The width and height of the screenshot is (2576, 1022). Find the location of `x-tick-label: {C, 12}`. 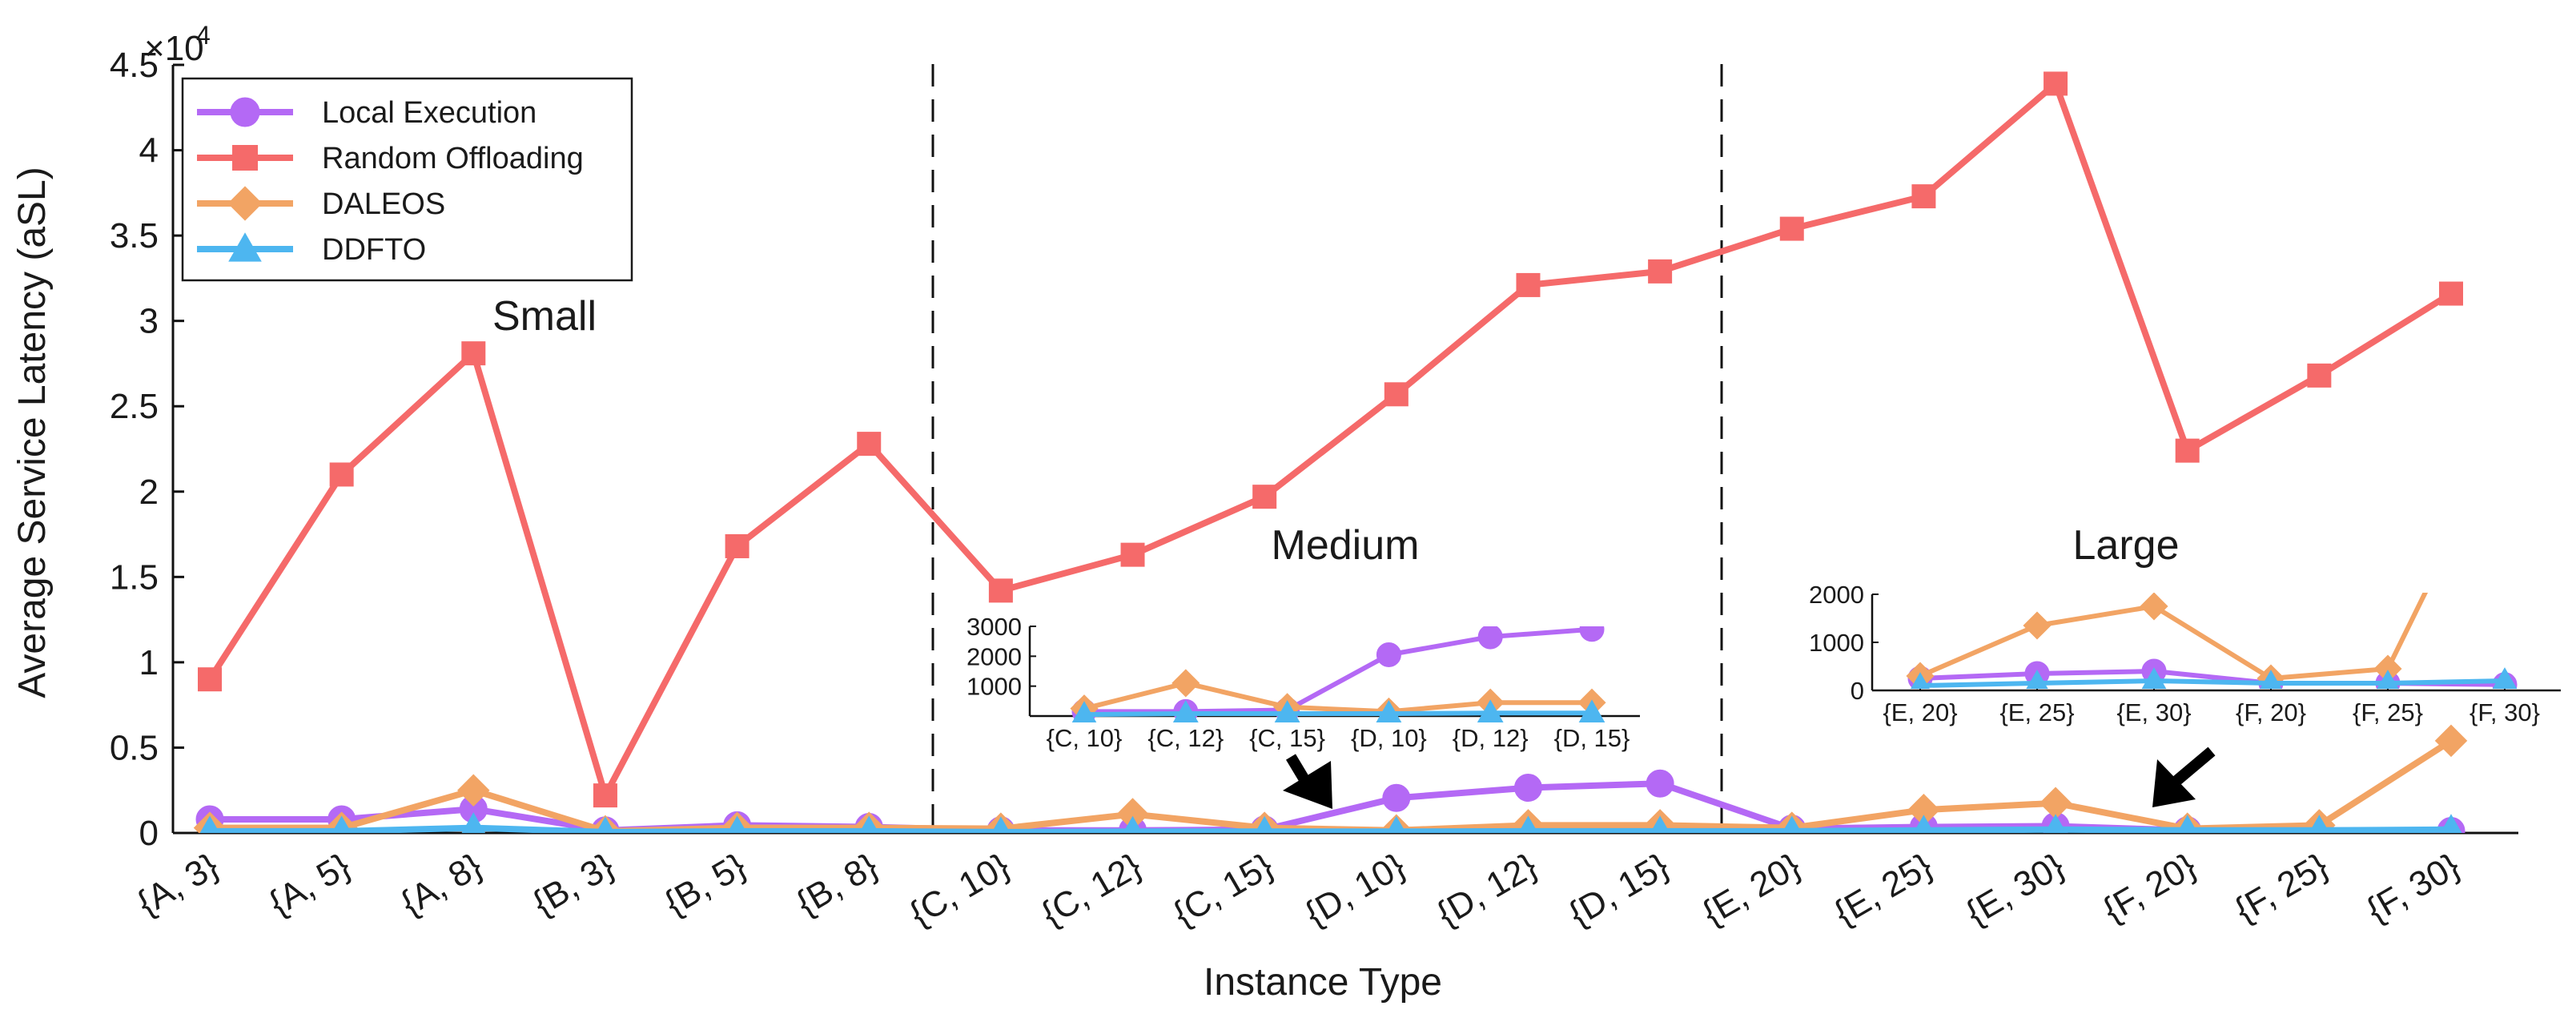

x-tick-label: {C, 12} is located at coordinates (1091, 890).